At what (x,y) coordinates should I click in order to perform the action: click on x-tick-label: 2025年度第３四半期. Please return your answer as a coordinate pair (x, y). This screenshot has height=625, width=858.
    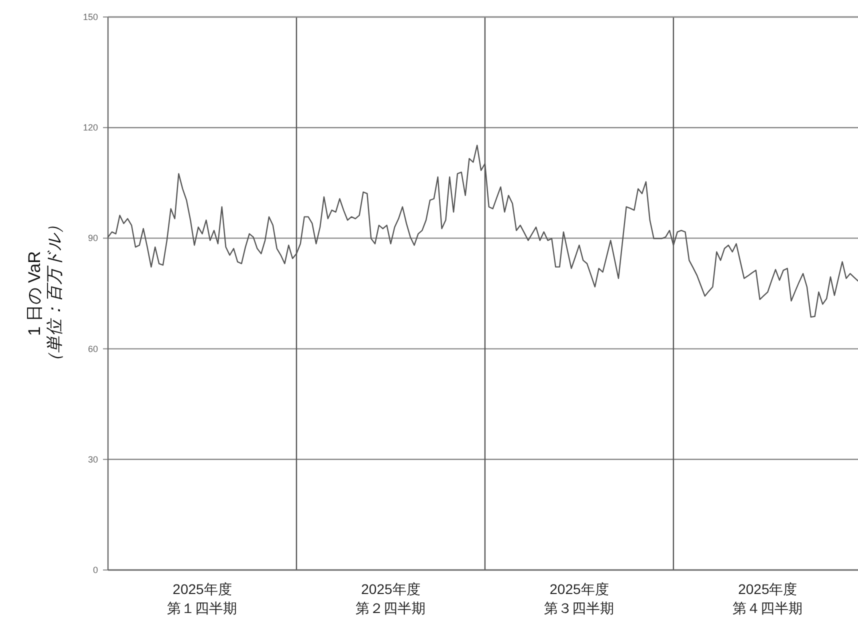
    Looking at the image, I should click on (579, 598).